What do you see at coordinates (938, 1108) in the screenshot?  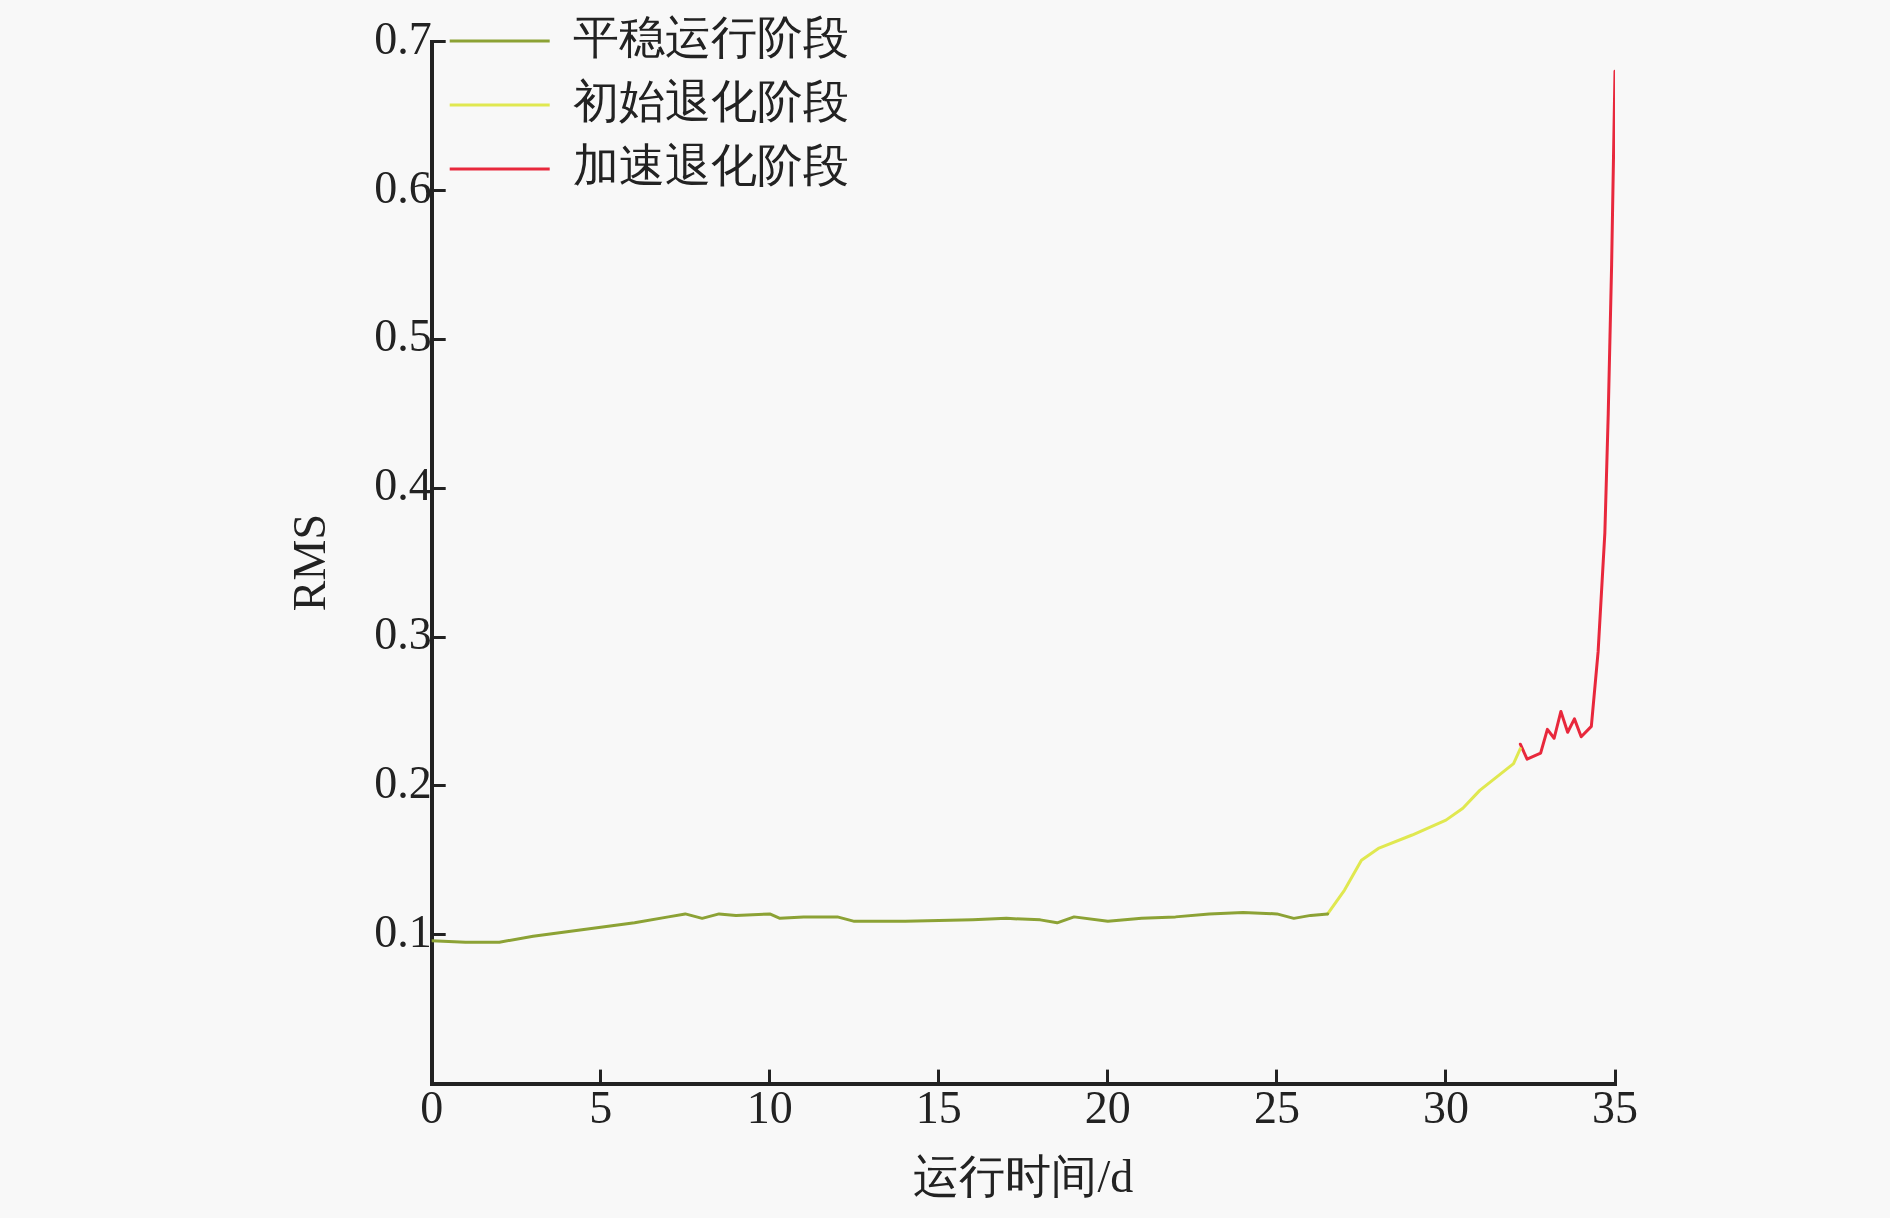 I see `x-tick-label: 15` at bounding box center [938, 1108].